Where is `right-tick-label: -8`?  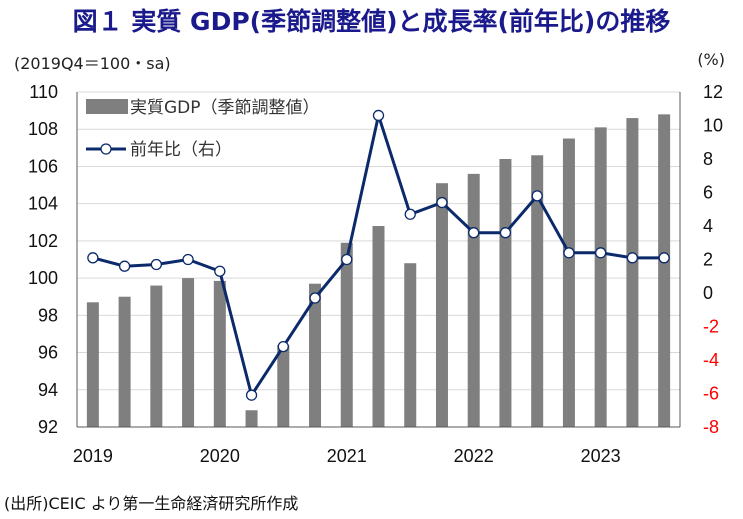 right-tick-label: -8 is located at coordinates (711, 427).